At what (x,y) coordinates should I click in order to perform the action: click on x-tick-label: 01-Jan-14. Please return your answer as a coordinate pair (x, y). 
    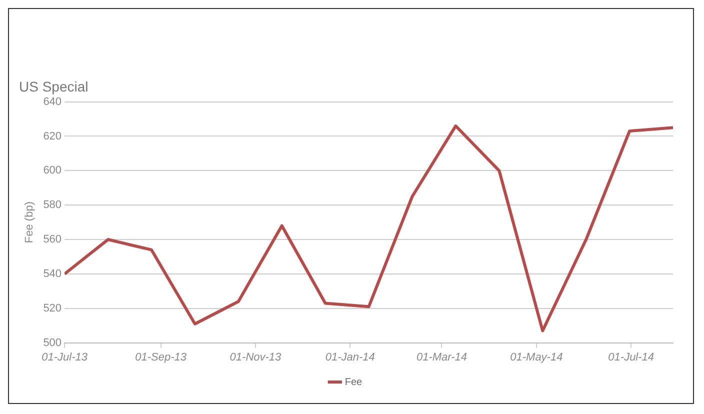
    Looking at the image, I should click on (350, 357).